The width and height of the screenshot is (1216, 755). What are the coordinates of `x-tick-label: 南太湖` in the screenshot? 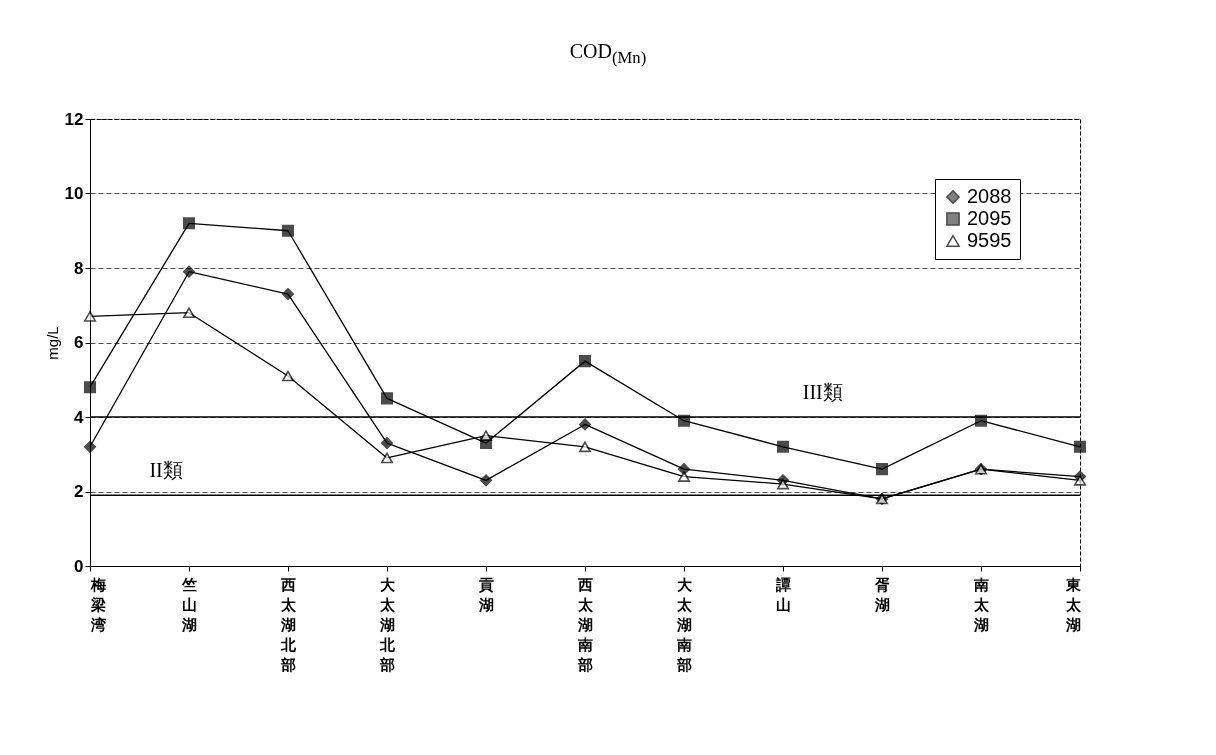 It's located at (981, 604).